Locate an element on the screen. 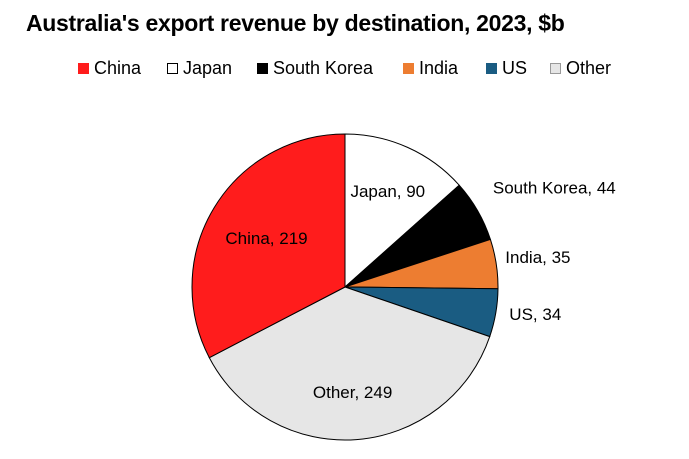 The image size is (689, 459). legend-swatch-south-korea is located at coordinates (262, 68).